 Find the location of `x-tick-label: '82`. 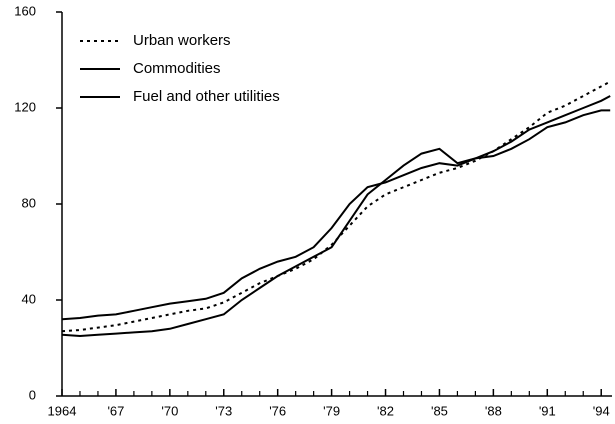

x-tick-label: '82 is located at coordinates (385, 410).